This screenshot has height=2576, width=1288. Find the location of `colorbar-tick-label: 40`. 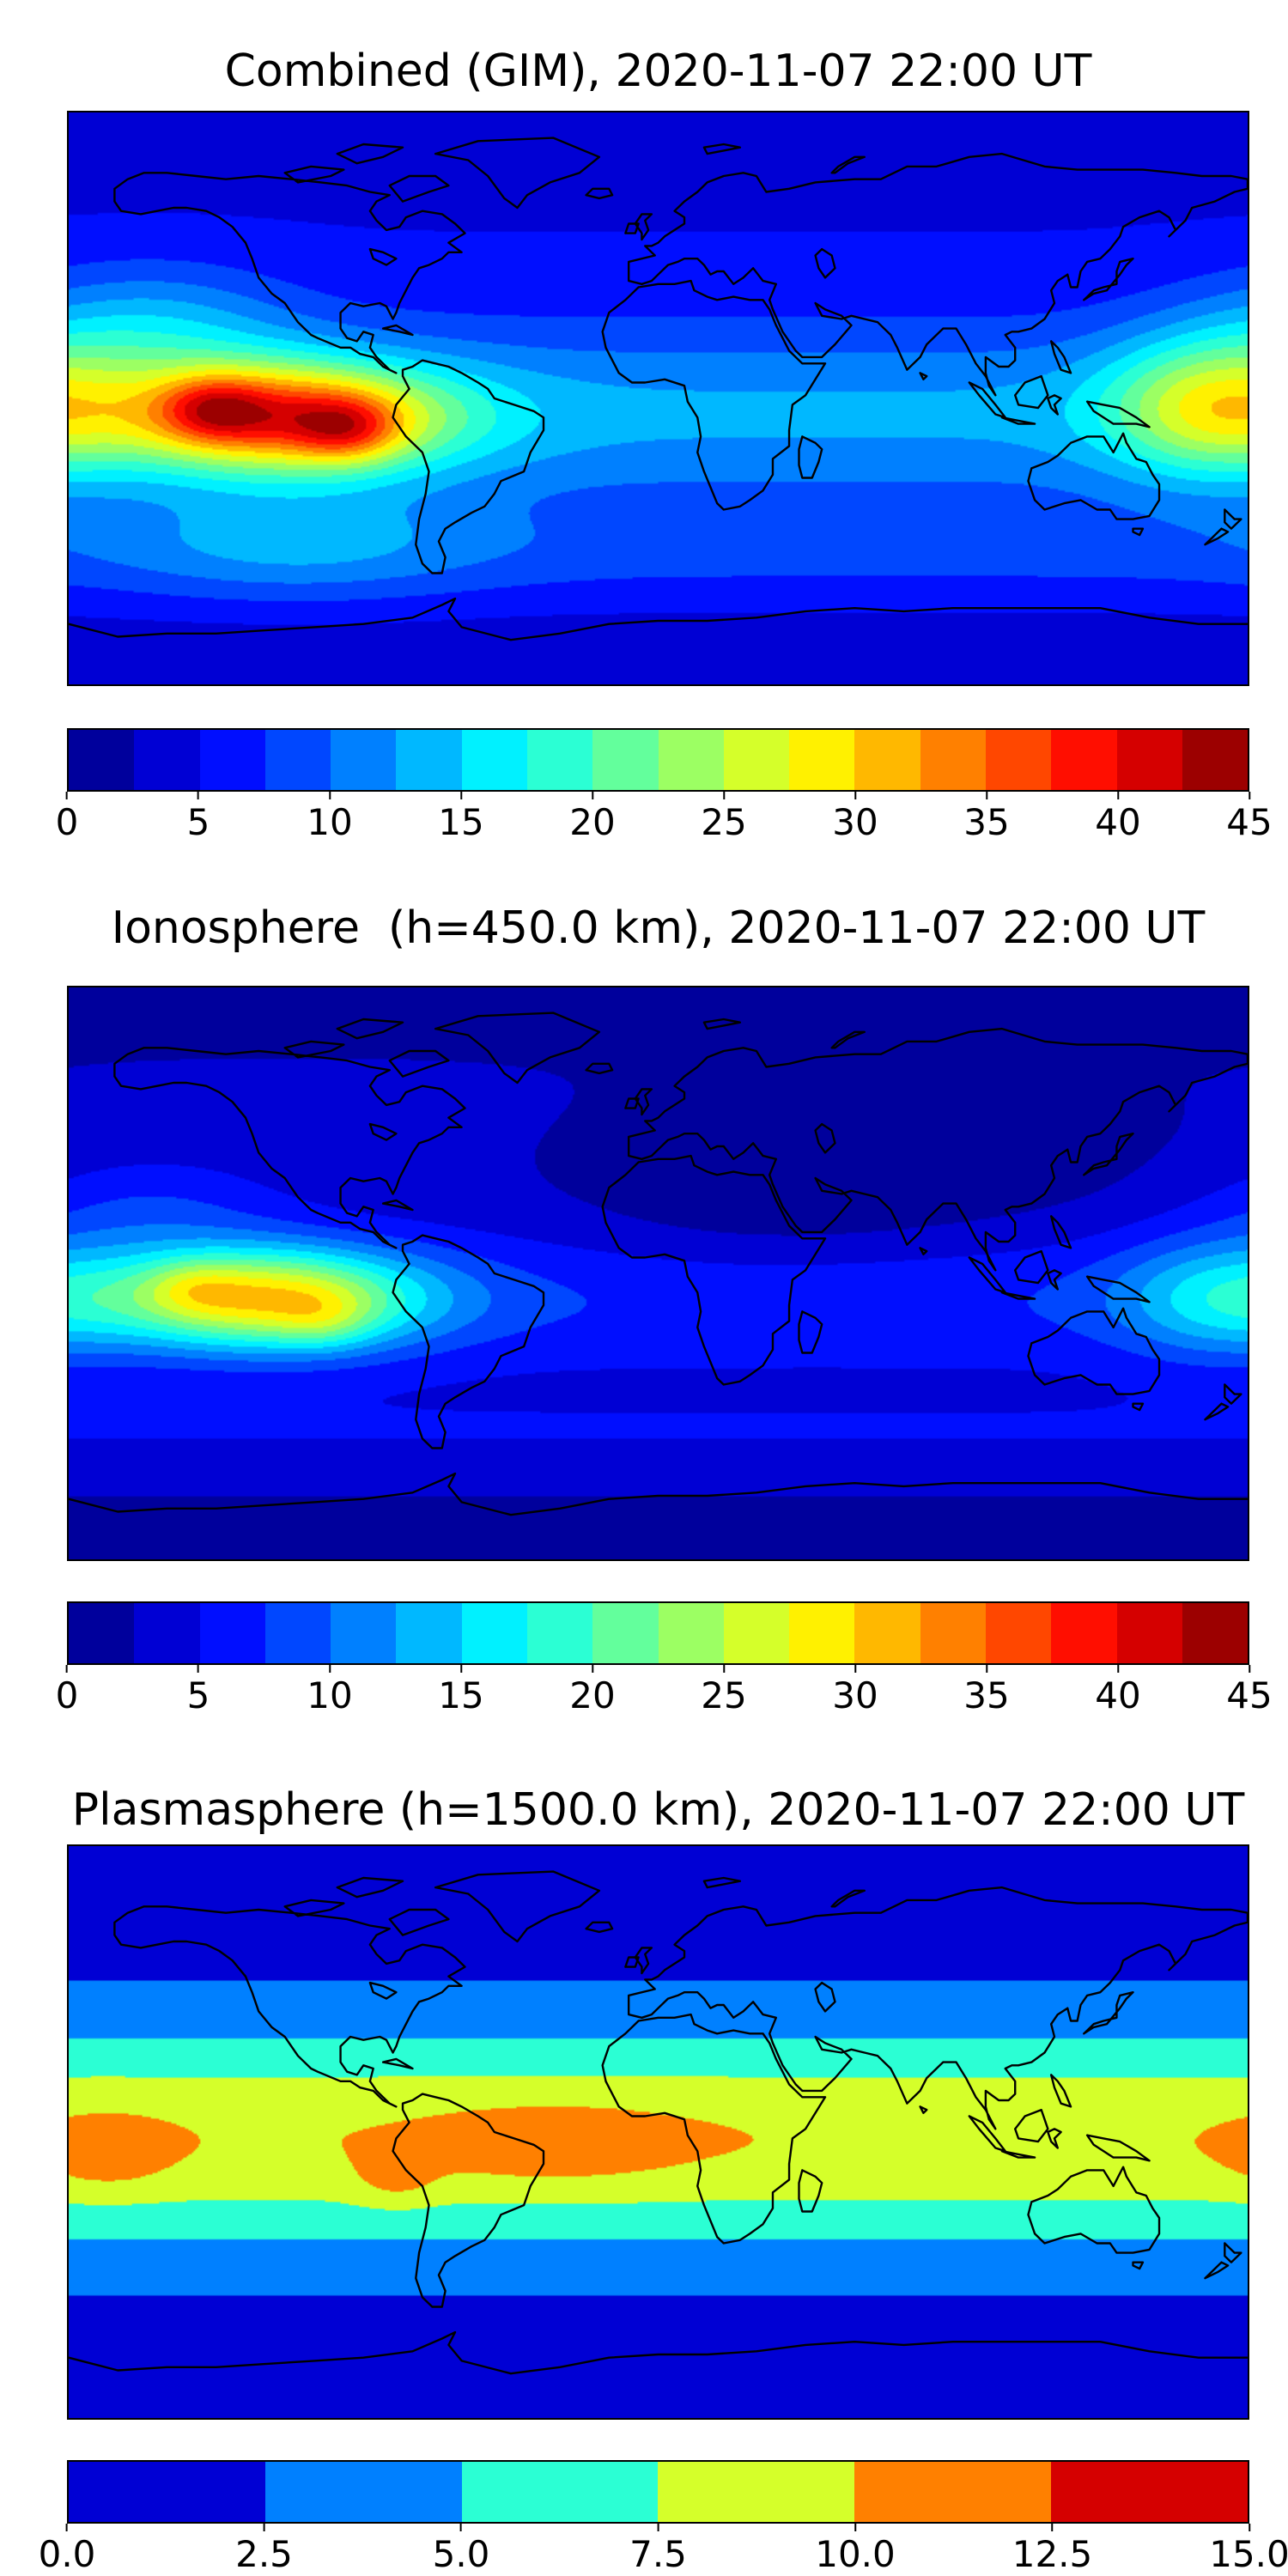

colorbar-tick-label: 40 is located at coordinates (1118, 822).